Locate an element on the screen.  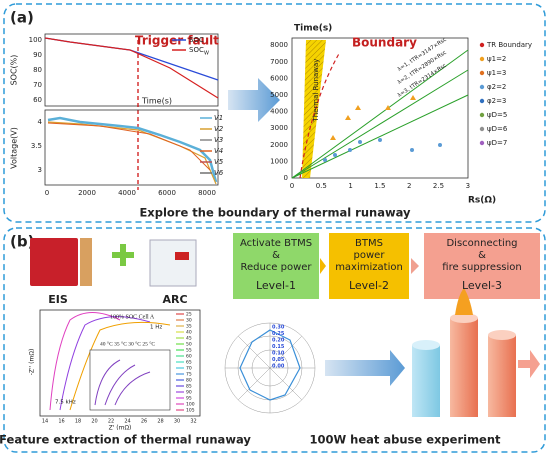
level-name: Level-3 is located at coordinates (482, 285).